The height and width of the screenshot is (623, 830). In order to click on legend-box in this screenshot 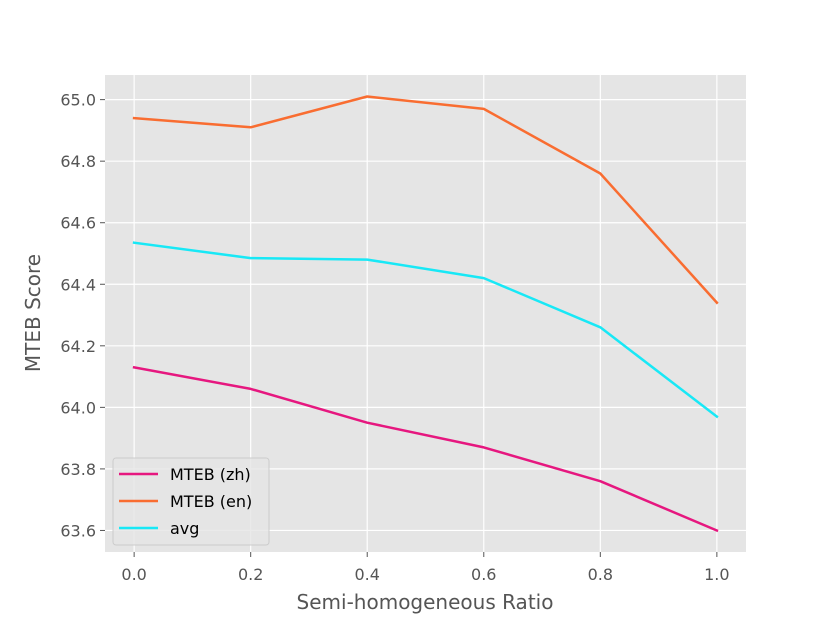, I will do `click(191, 501)`.